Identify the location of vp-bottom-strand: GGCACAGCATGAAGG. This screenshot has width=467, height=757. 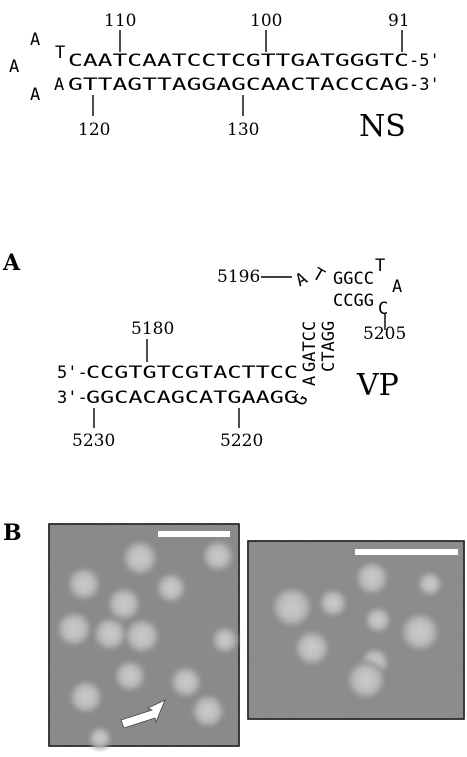
(192, 398).